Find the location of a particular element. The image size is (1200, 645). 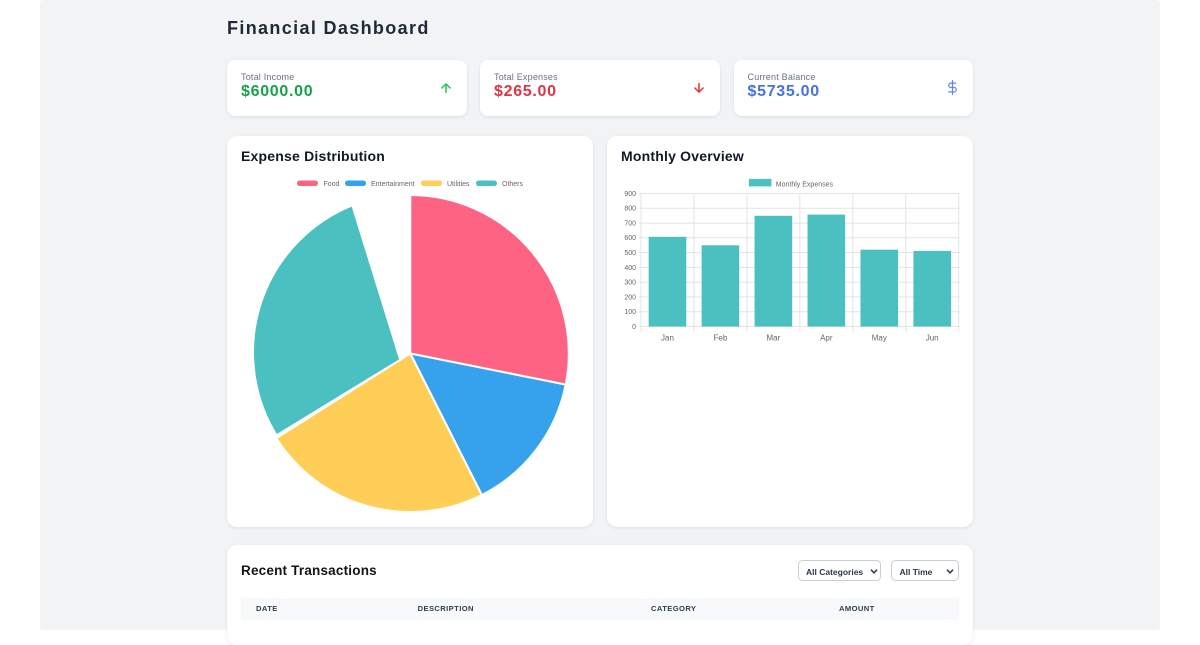

svg-text: 600 is located at coordinates (630, 238).